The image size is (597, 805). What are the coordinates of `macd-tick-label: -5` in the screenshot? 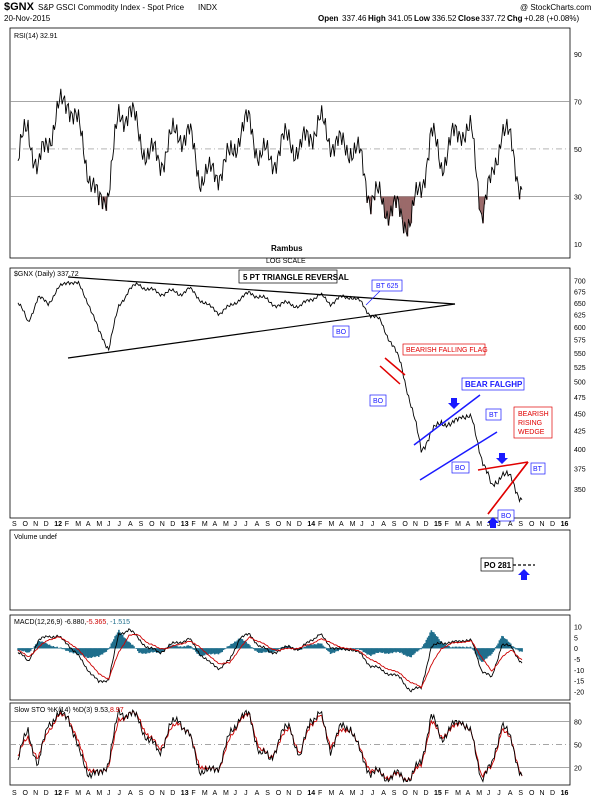 It's located at (577, 660).